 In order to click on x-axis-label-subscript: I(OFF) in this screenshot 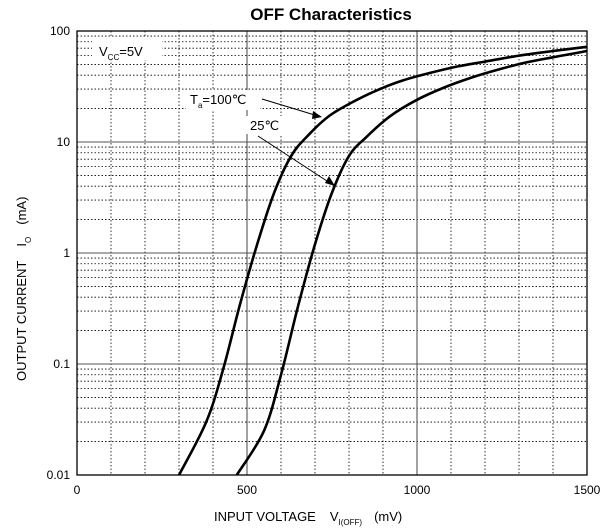, I will do `click(351, 522)`.